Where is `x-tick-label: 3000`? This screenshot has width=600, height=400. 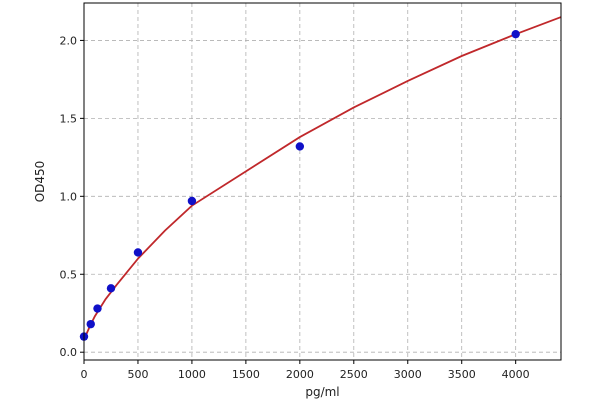 x-tick-label: 3000 is located at coordinates (408, 374).